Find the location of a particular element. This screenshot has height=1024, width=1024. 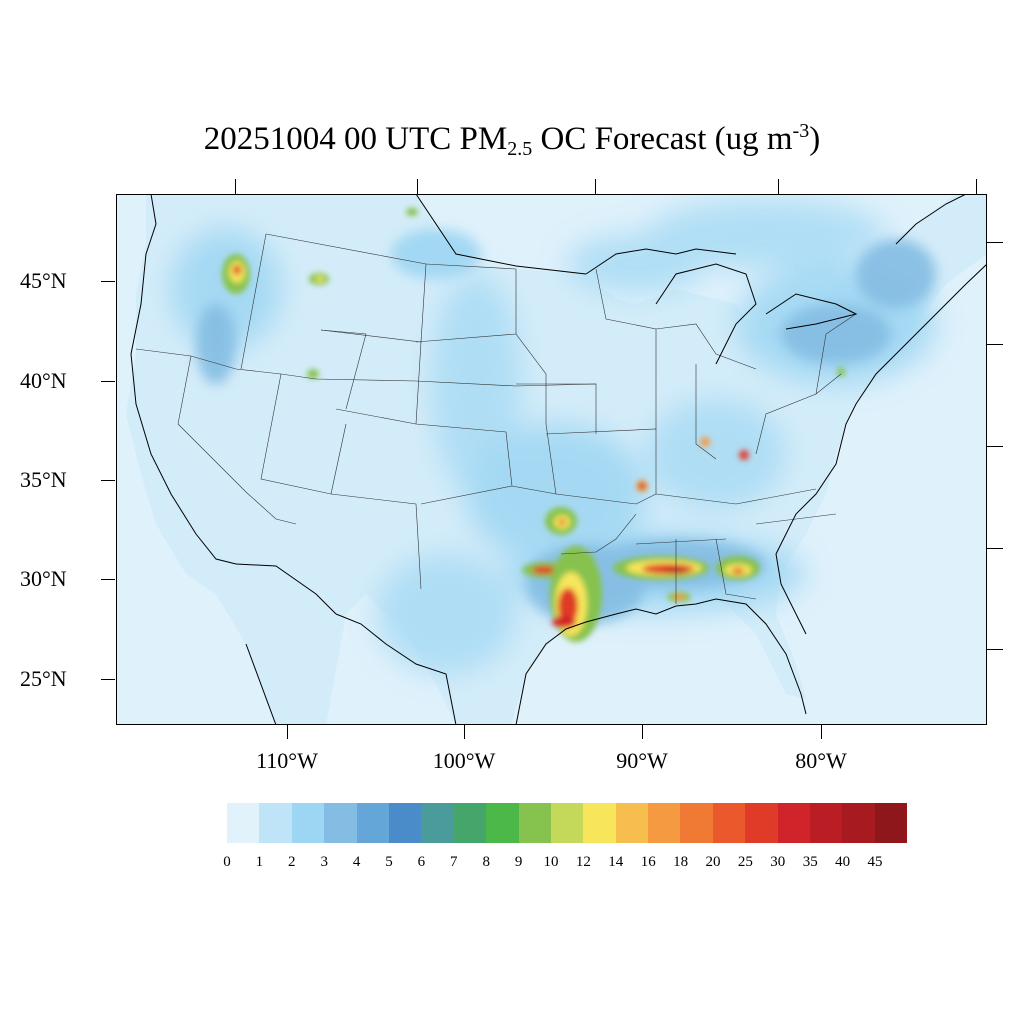

lat-label-35: 35°N is located at coordinates (43, 479).